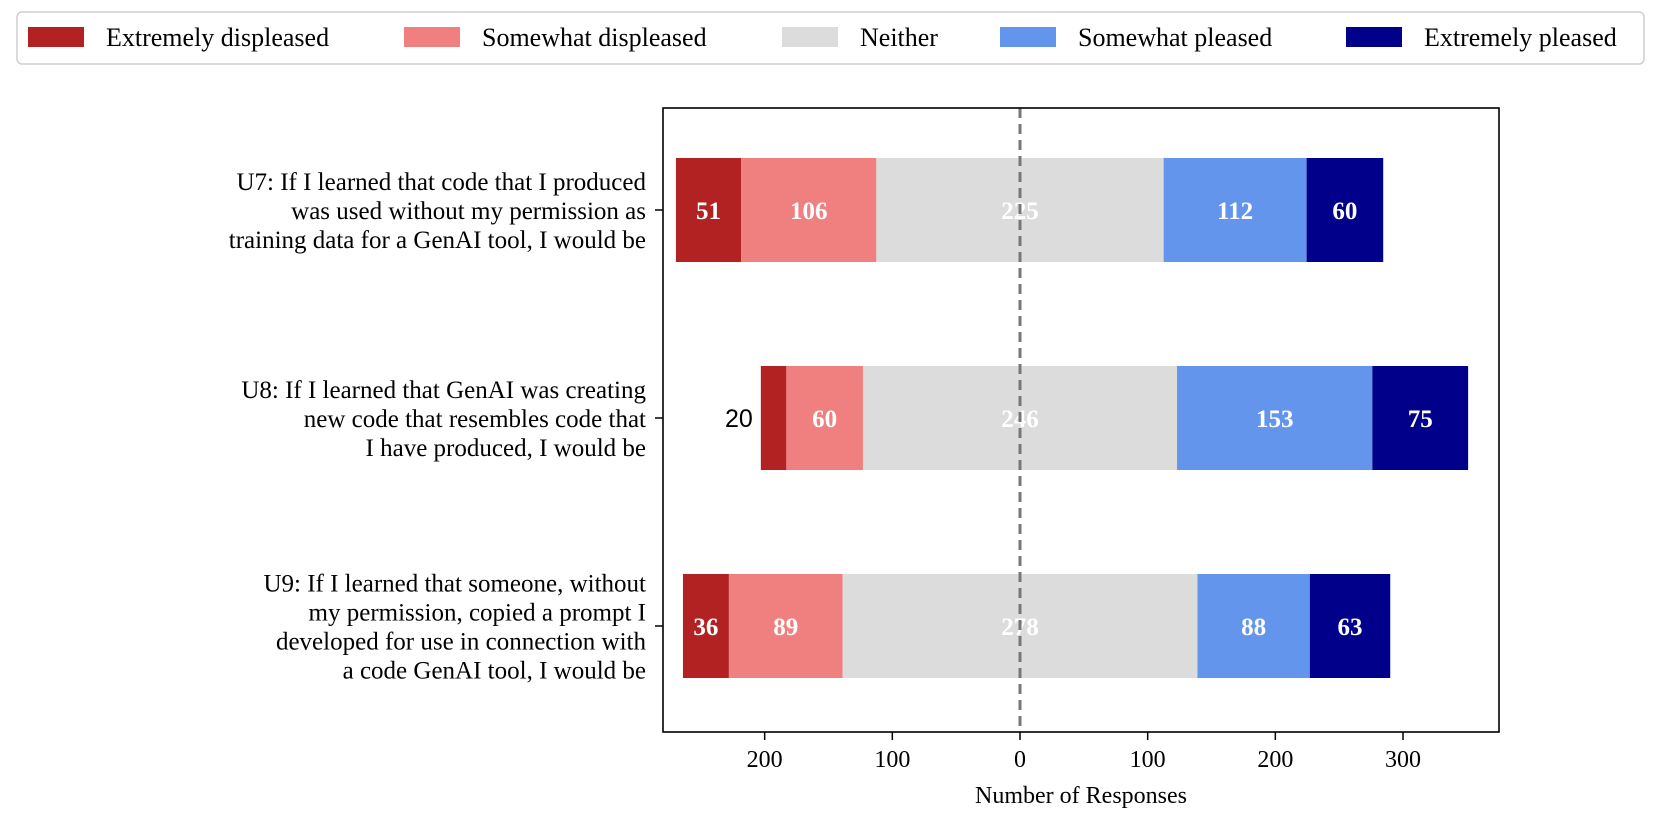 The width and height of the screenshot is (1661, 826). Describe the element at coordinates (1097, 418) in the screenshot. I see `bar-group-u8: 20 60 246 153 75` at that location.